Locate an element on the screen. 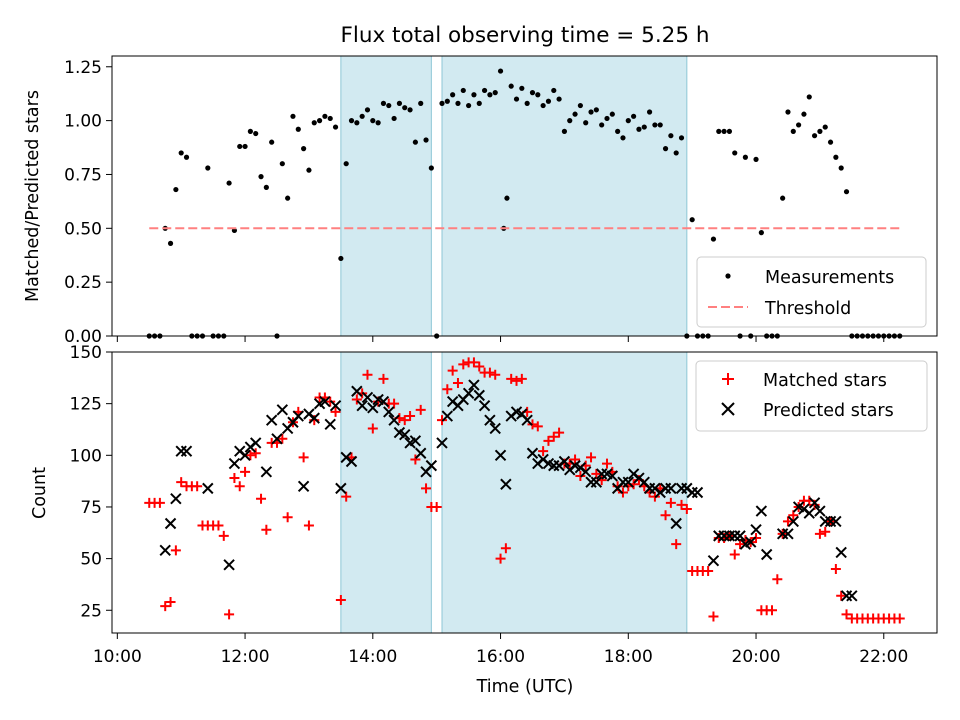  ratio-y-label: Matched/Predicted stars is located at coordinates (33, 196).